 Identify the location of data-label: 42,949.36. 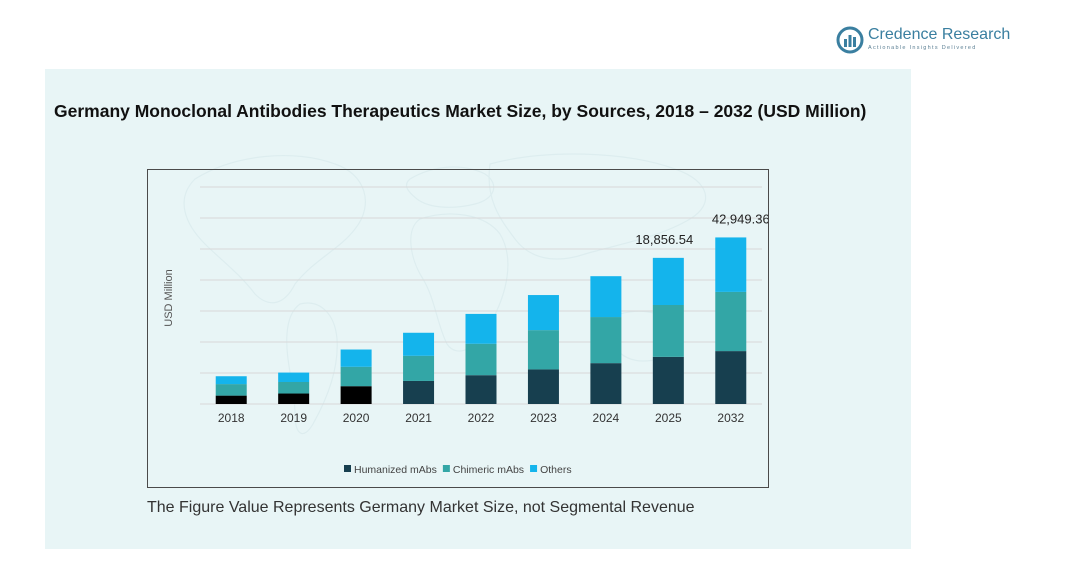
(740, 218).